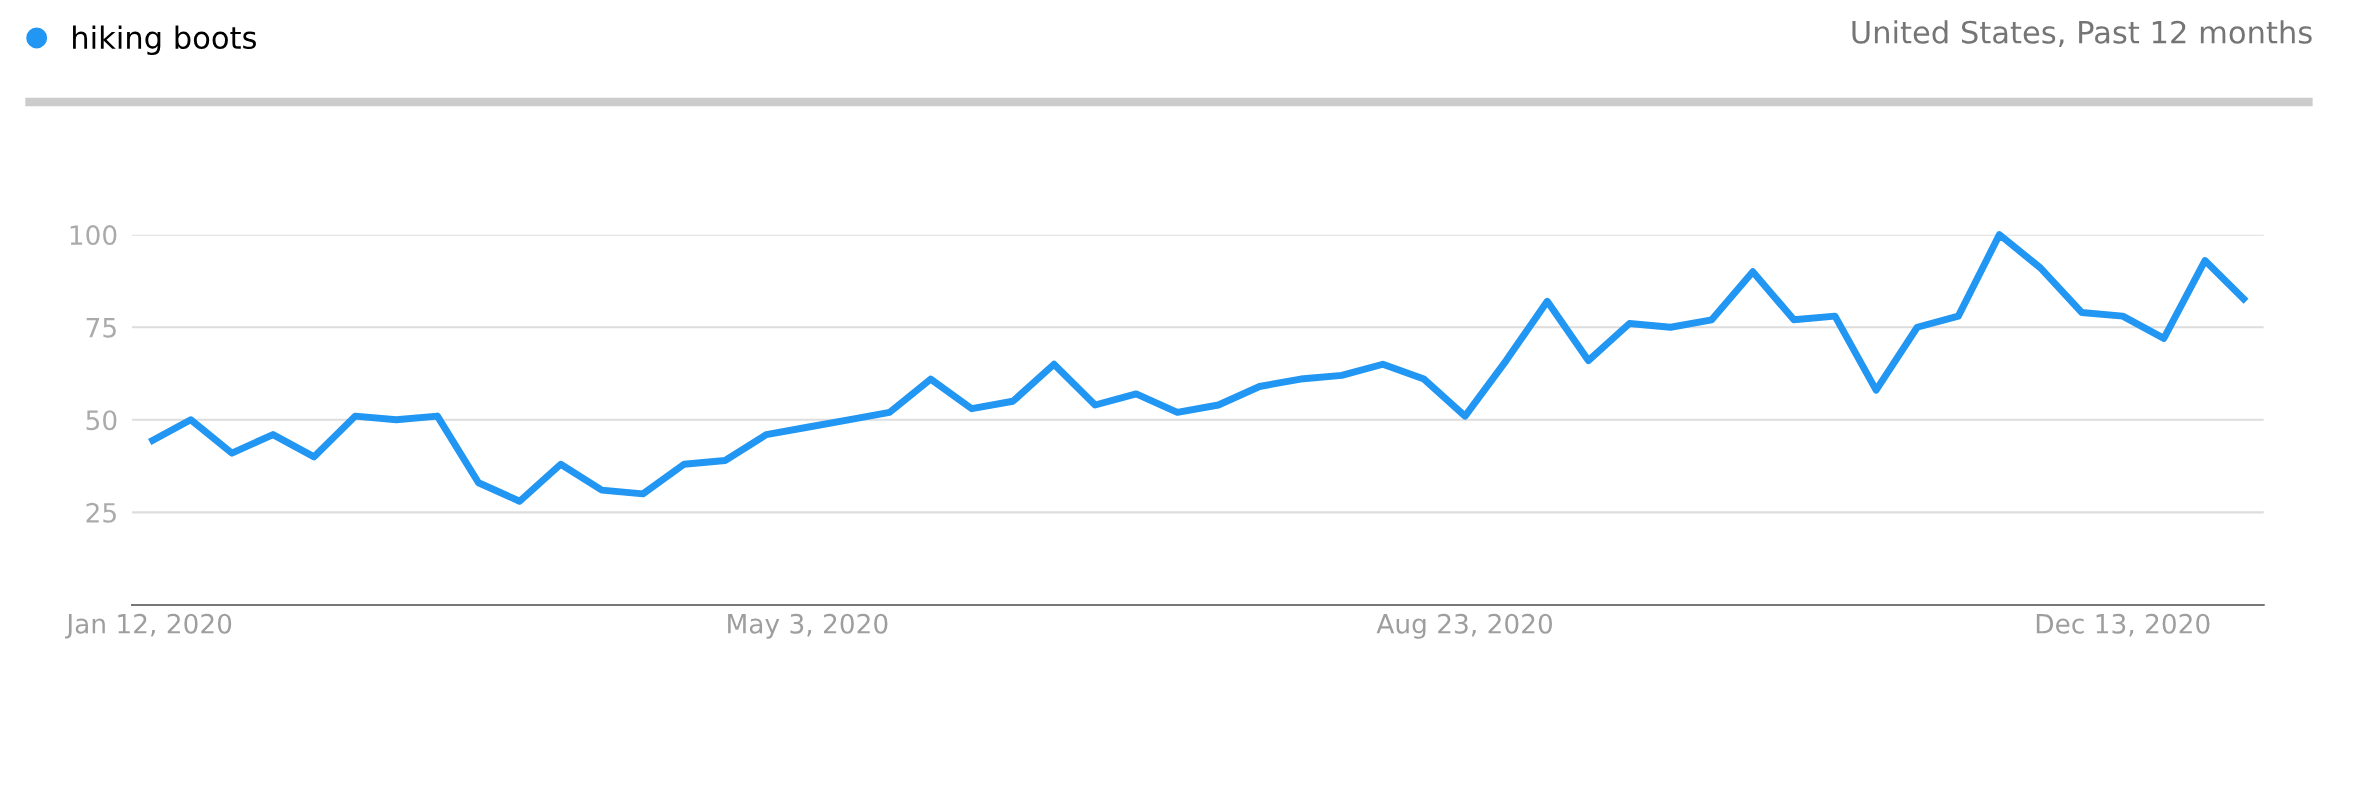 This screenshot has width=2358, height=812. Describe the element at coordinates (101, 512) in the screenshot. I see `y-tick-label: 25` at that location.